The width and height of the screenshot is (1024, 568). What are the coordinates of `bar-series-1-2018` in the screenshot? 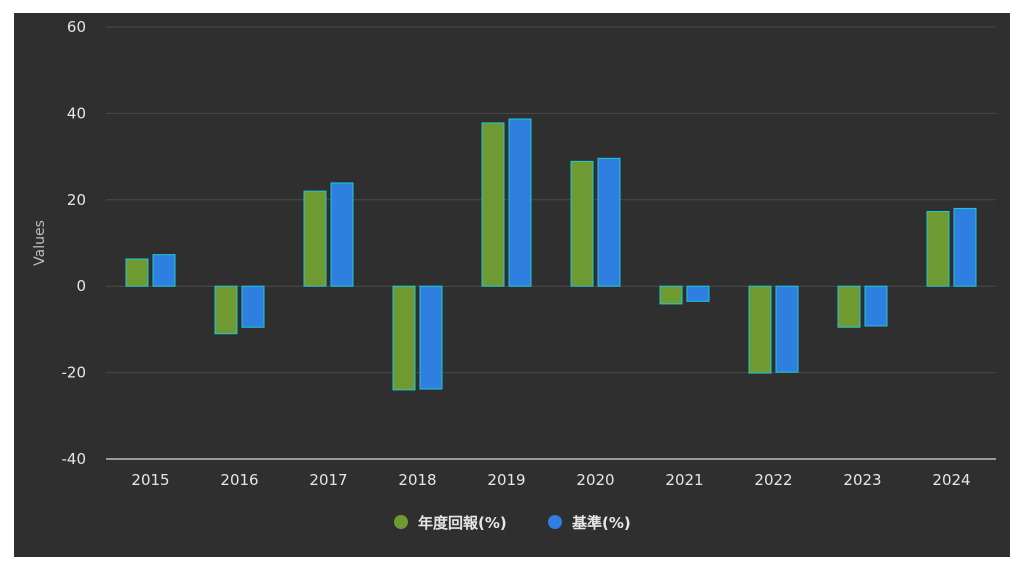 It's located at (404, 338).